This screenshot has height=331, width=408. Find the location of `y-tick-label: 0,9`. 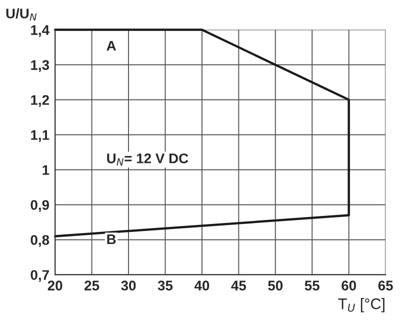

y-tick-label: 0,9 is located at coordinates (40, 206).